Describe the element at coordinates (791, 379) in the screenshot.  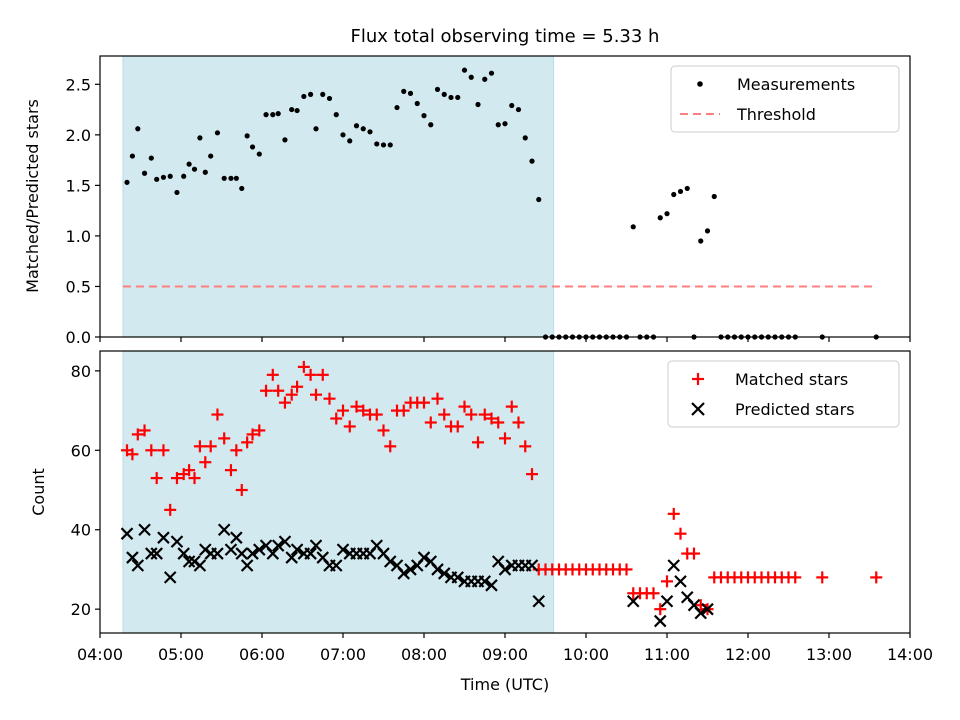
I see `legend-matched-label: Matched stars` at that location.